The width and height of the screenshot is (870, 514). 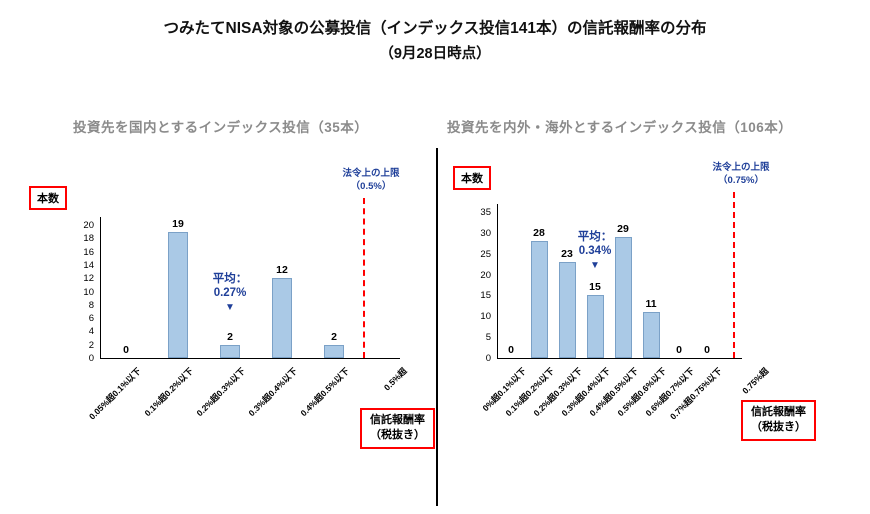 What do you see at coordinates (272, 392) in the screenshot?
I see `x-tick-label: 0.3%超0.4%以下` at bounding box center [272, 392].